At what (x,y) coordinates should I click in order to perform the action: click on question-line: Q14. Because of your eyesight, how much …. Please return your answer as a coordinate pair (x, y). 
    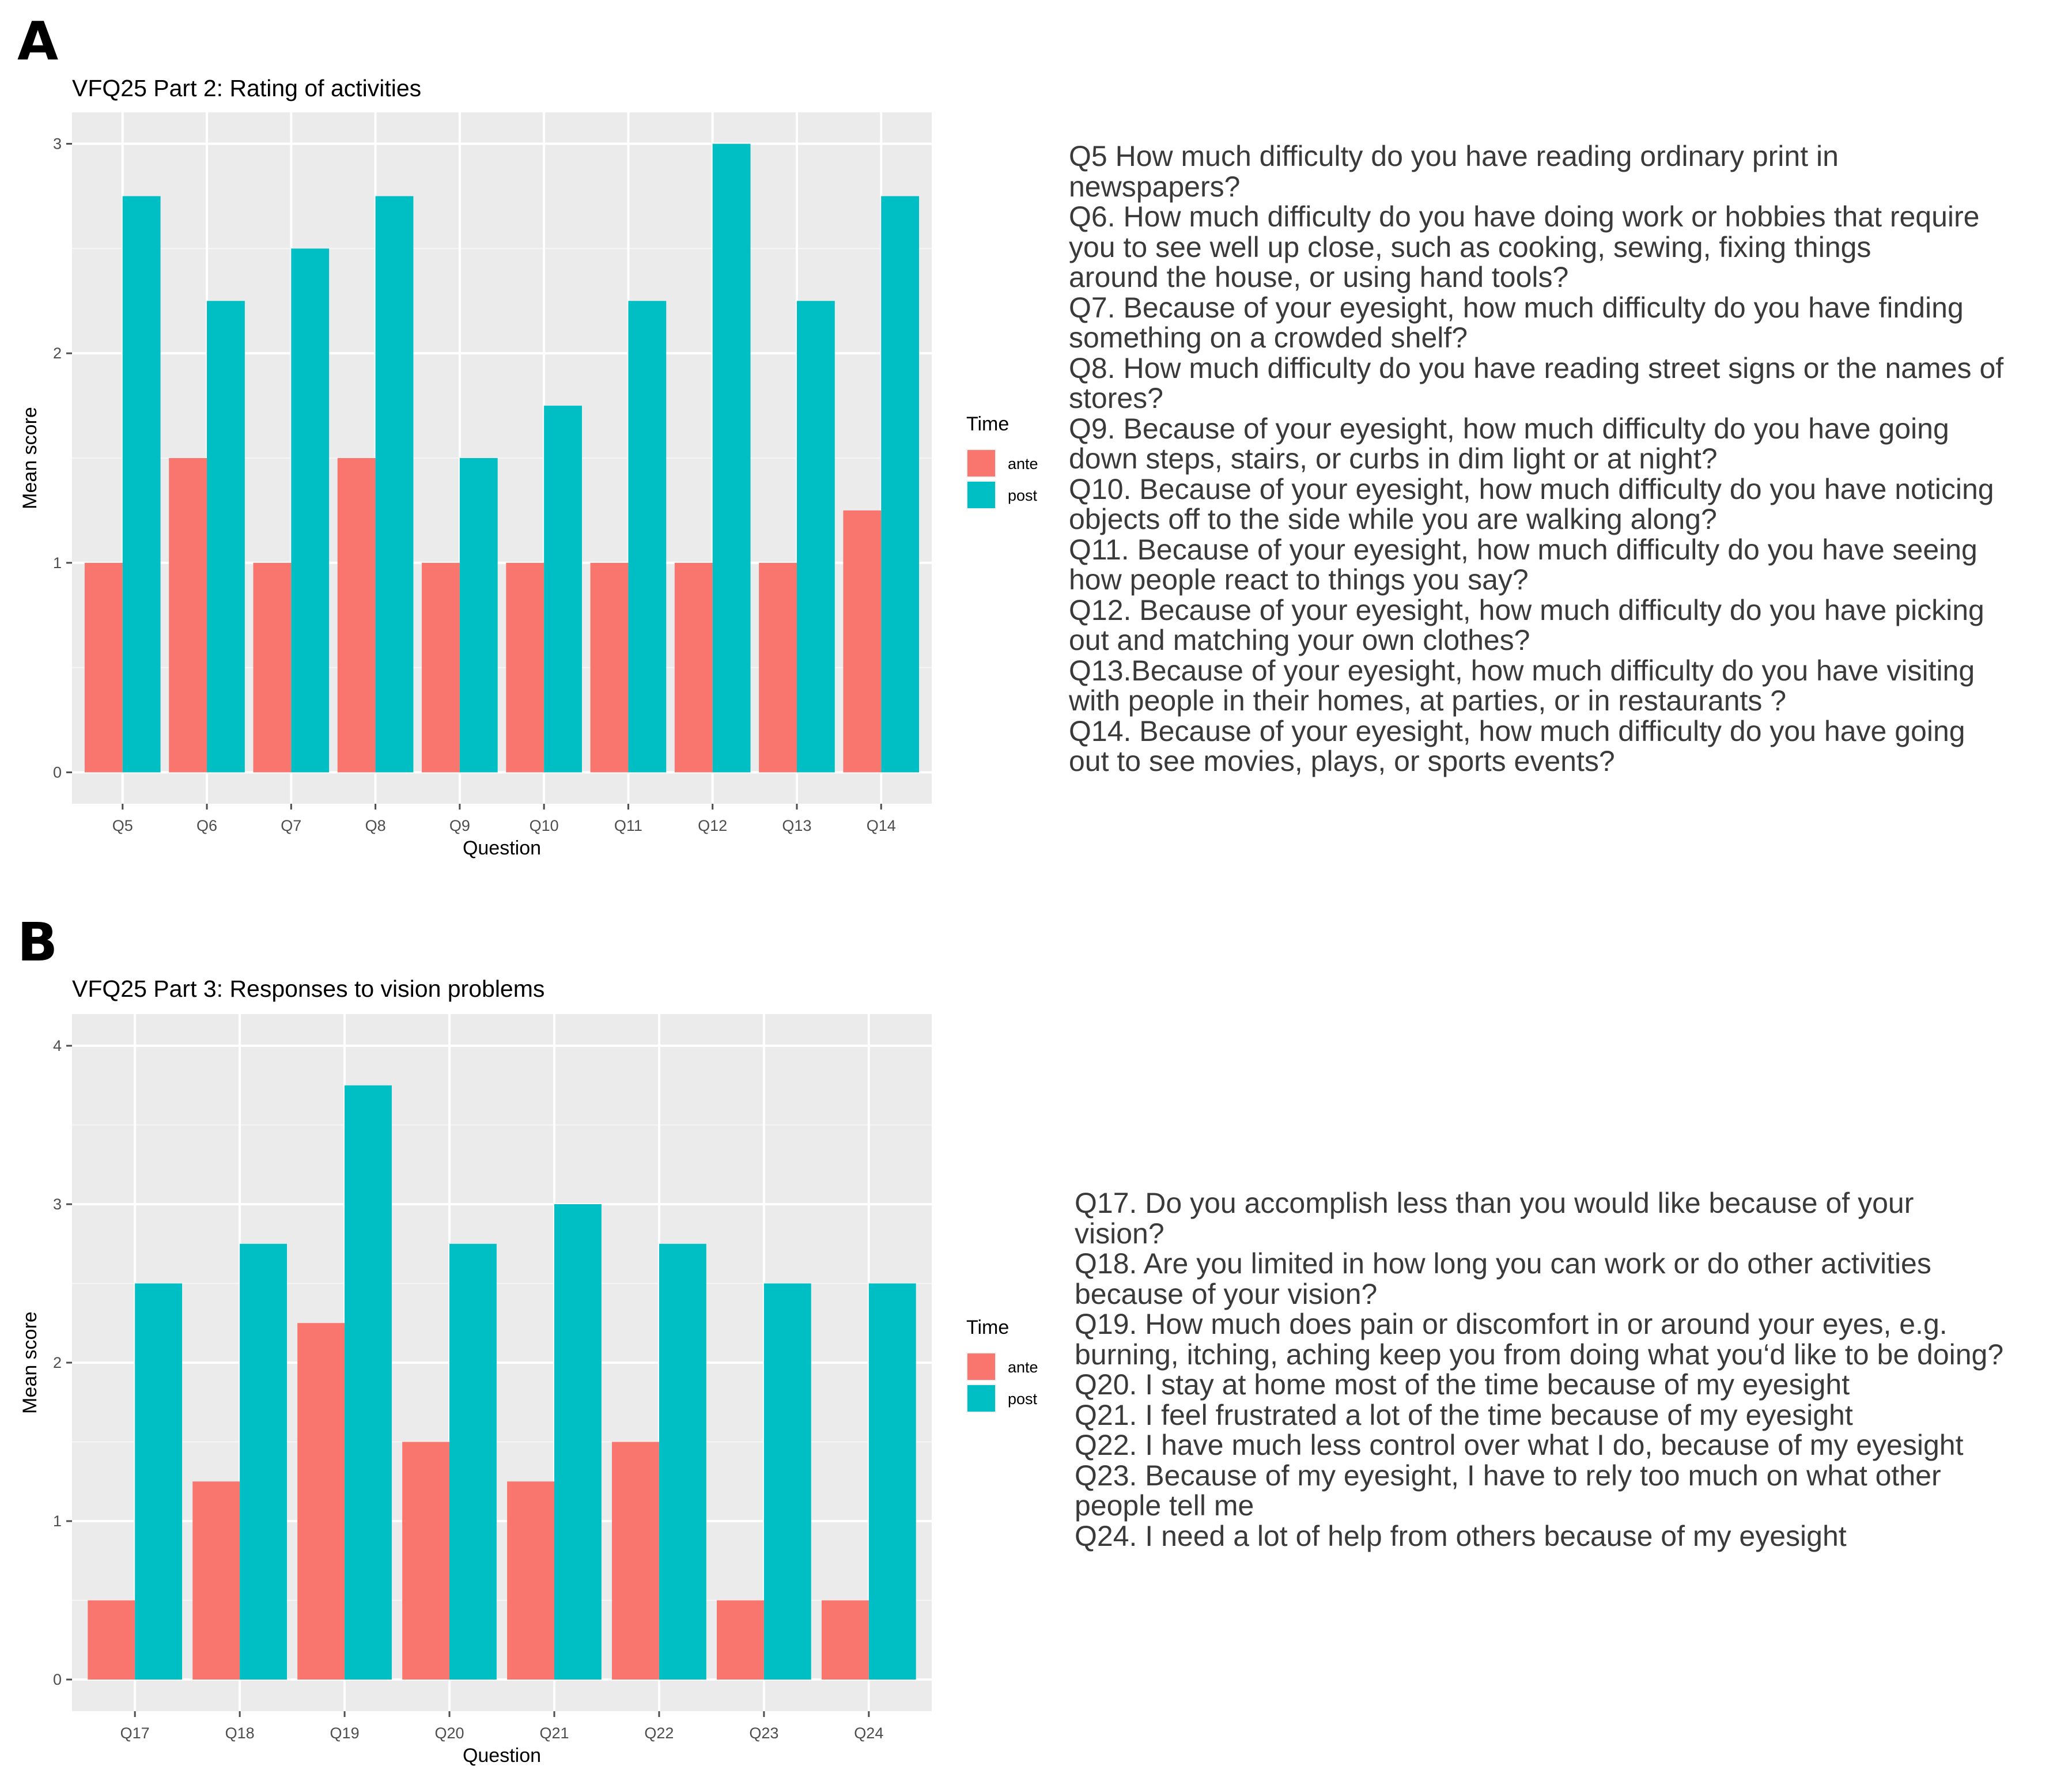
    Looking at the image, I should click on (1517, 730).